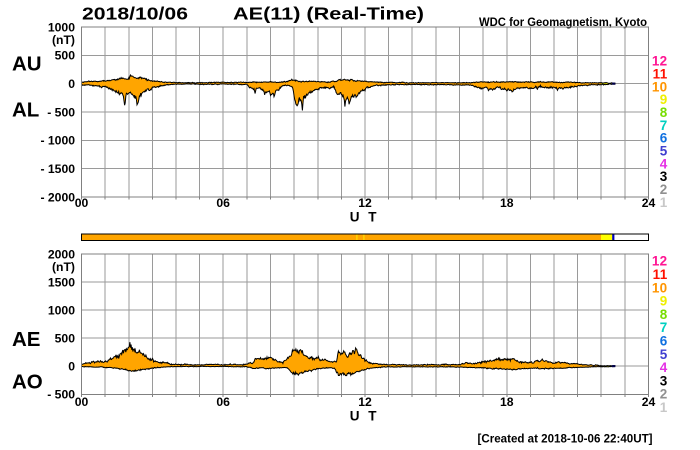 This screenshot has height=450, width=700. Describe the element at coordinates (328, 14) in the screenshot. I see `svg-text: AE(11) (Real-Time)` at that location.